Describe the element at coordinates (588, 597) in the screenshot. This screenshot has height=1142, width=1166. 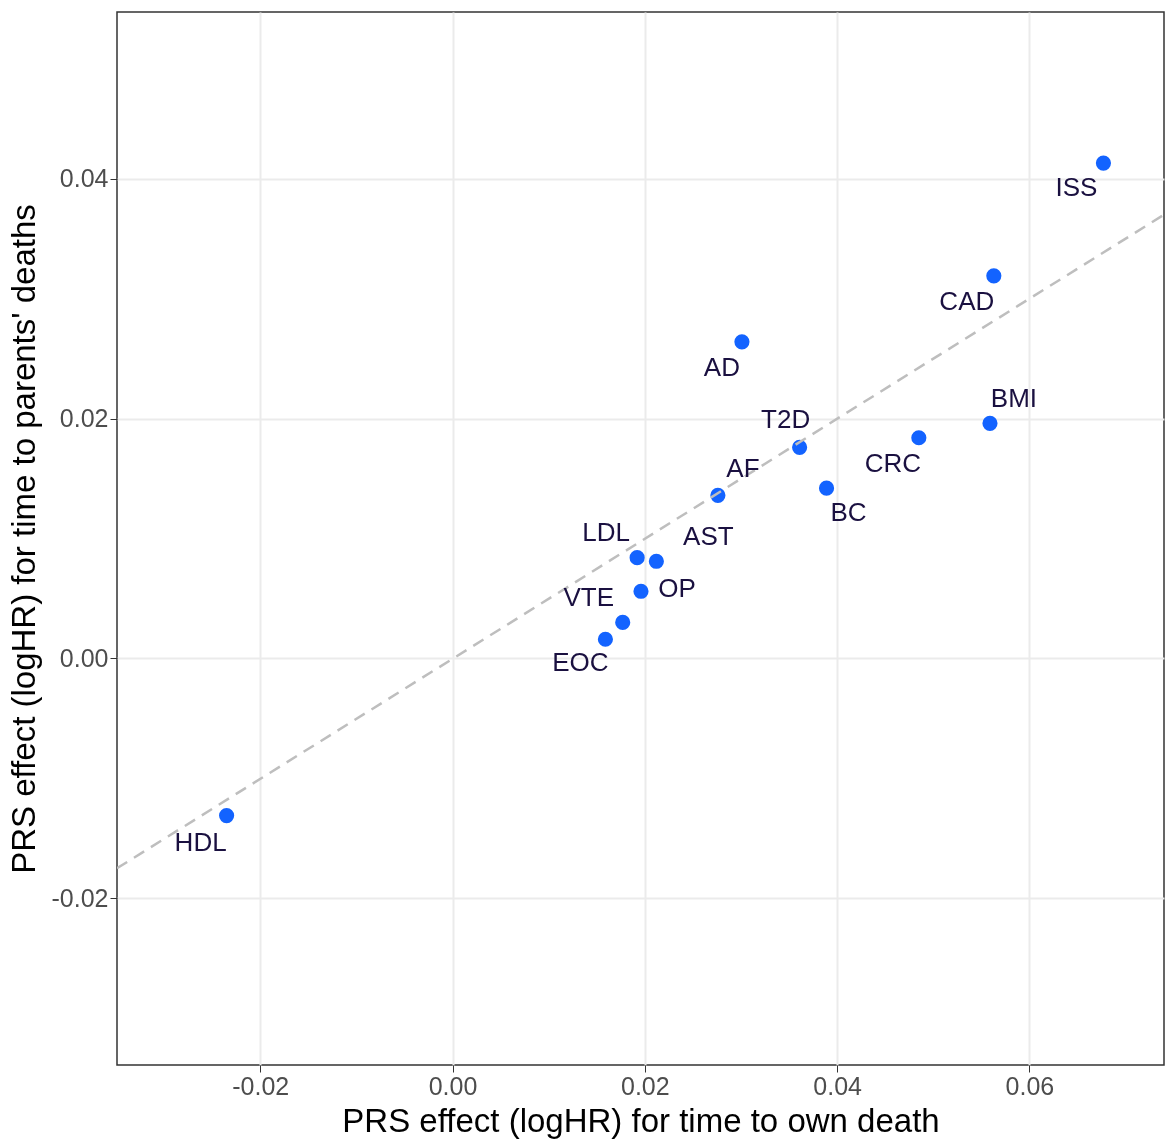
I see `annotation: VTE` at that location.